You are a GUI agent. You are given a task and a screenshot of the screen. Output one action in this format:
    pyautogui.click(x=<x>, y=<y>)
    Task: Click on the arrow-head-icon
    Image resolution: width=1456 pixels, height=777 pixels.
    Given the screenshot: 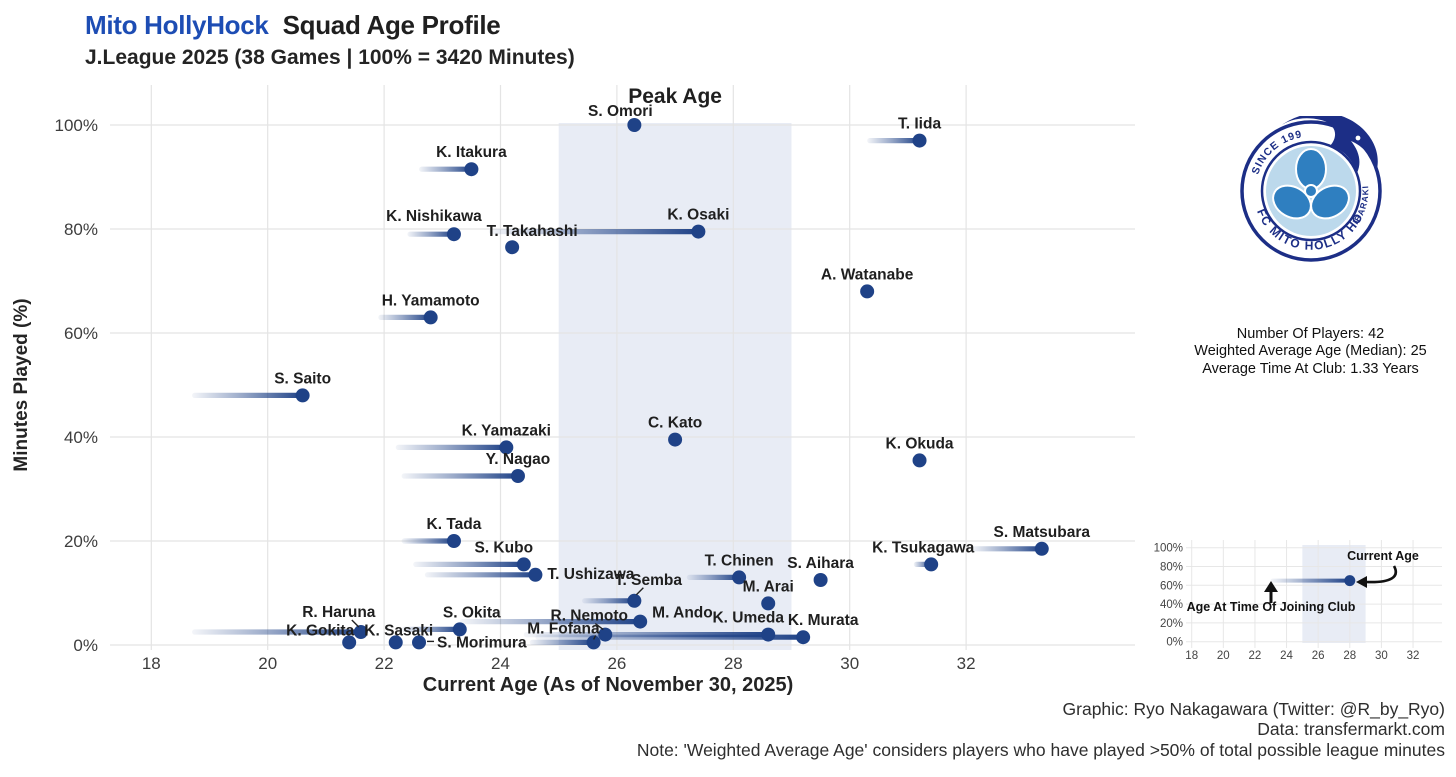 What is the action you would take?
    pyautogui.click(x=1361, y=582)
    